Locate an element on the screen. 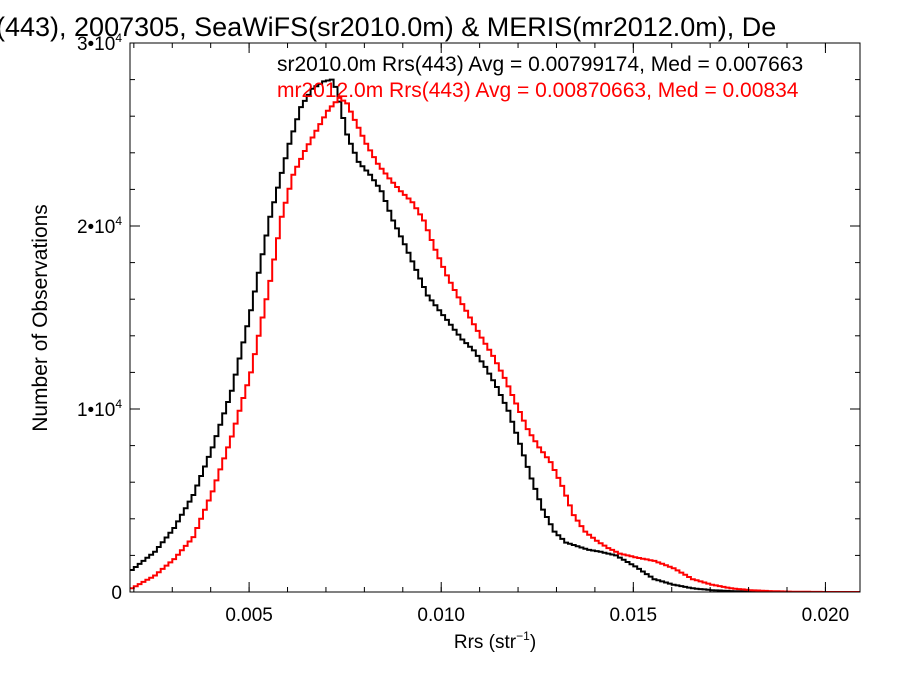 Image resolution: width=900 pixels, height=680 pixels. x-axis-label-base: Rrs (str is located at coordinates (485, 642).